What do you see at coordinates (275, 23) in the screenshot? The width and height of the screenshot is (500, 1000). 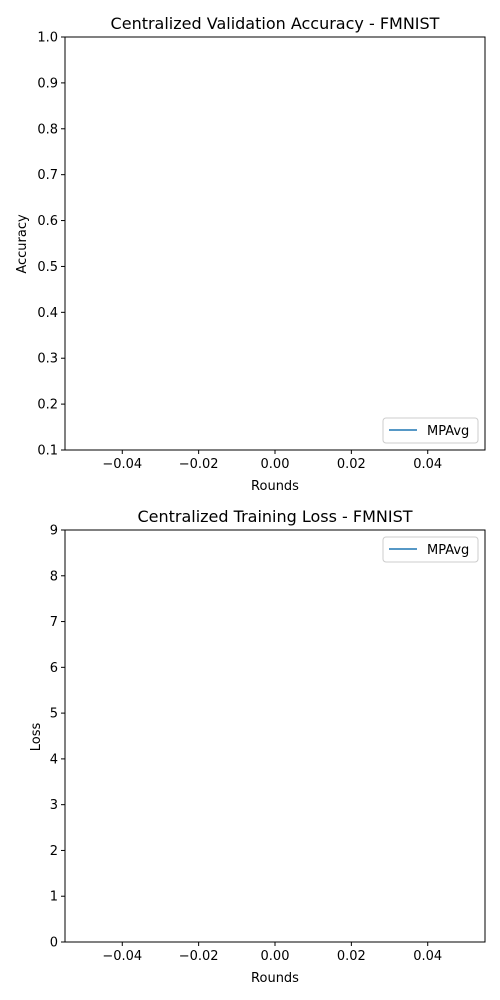 I see `accuracy-chart-title: Centralized Validation Accuracy - FMNIST` at bounding box center [275, 23].